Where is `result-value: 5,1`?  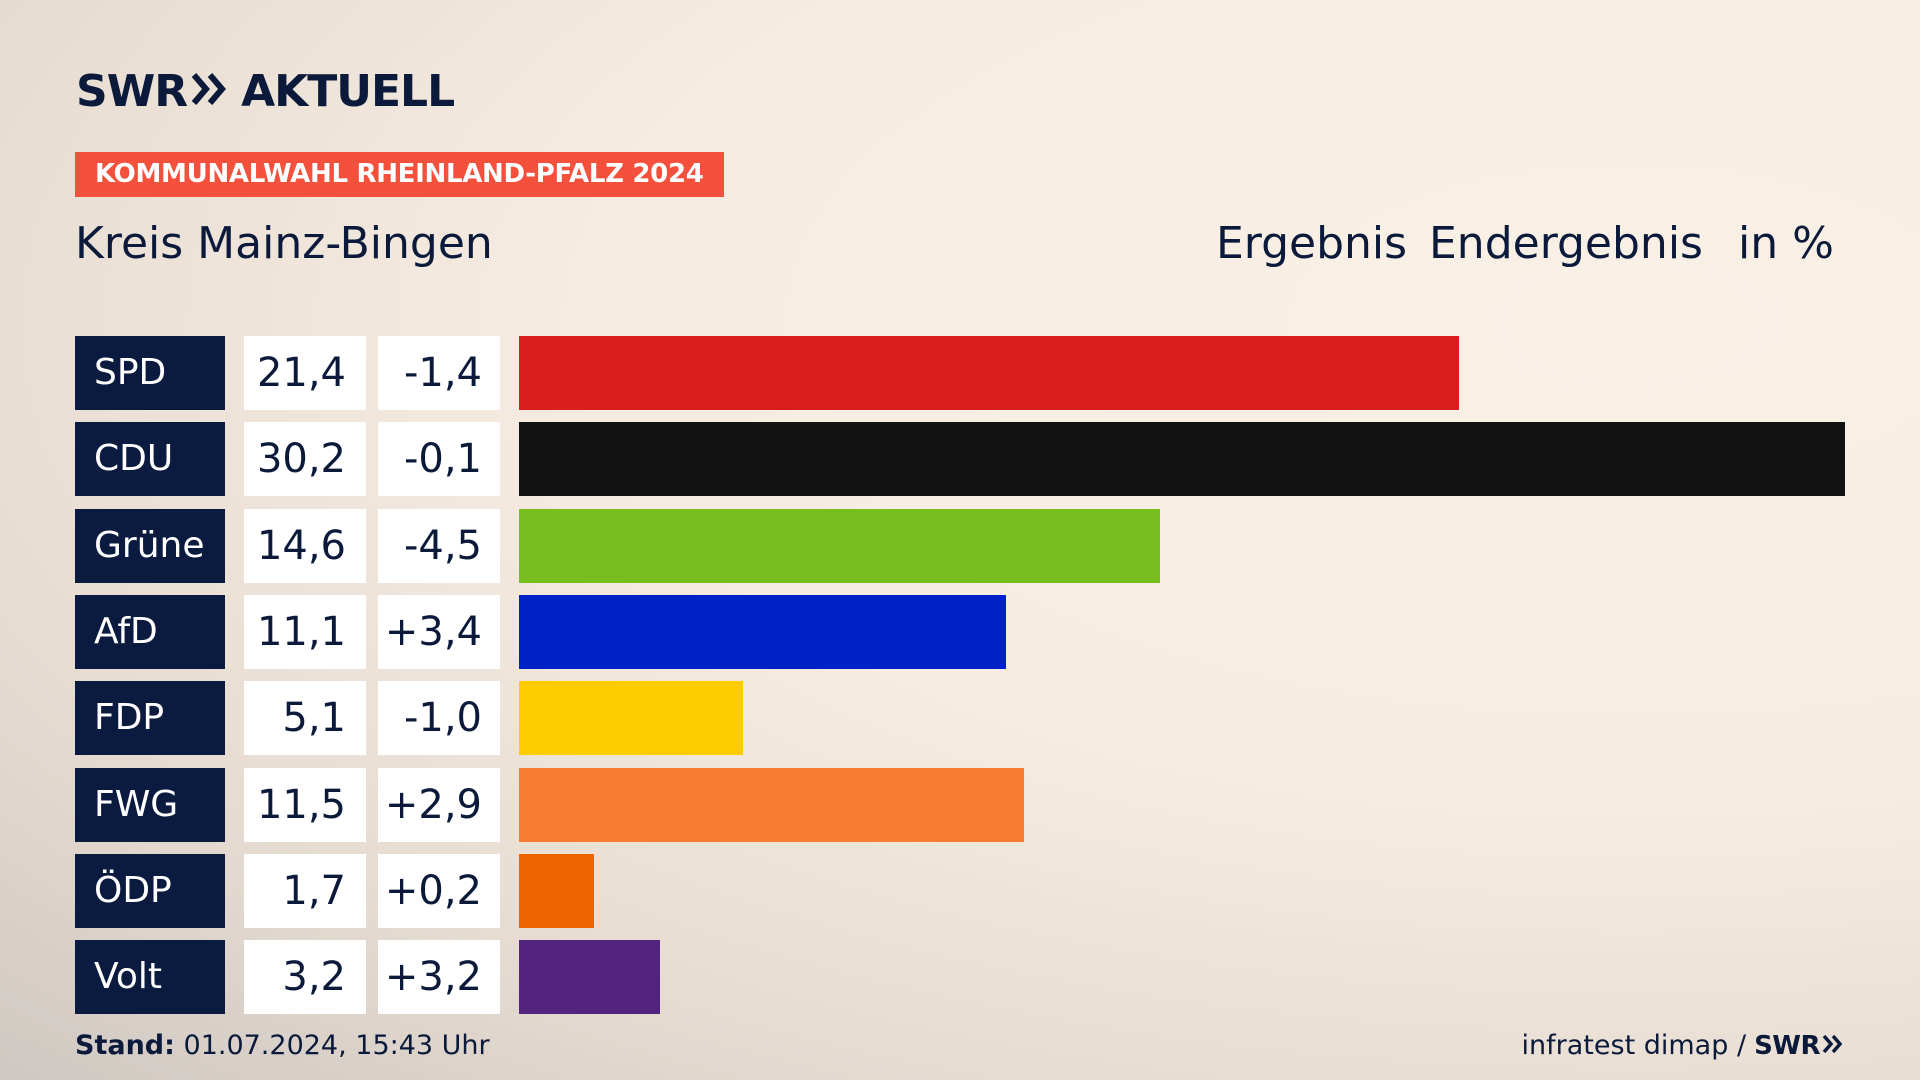
result-value: 5,1 is located at coordinates (305, 718).